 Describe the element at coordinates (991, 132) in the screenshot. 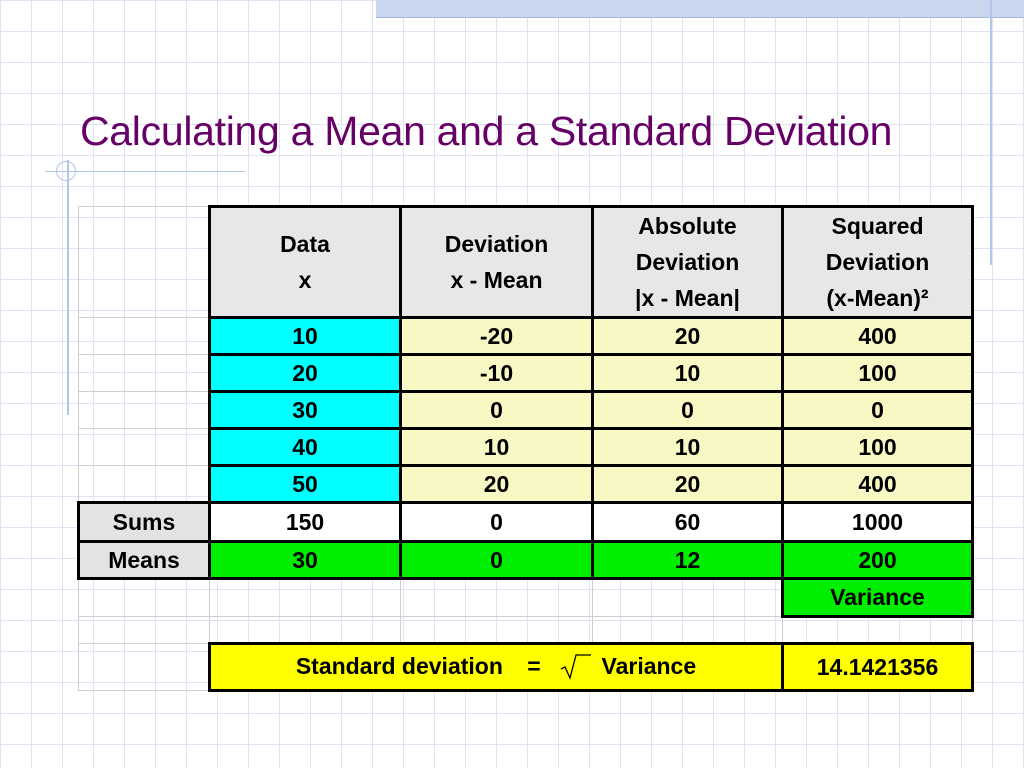

I see `decorative-vertical-line` at that location.